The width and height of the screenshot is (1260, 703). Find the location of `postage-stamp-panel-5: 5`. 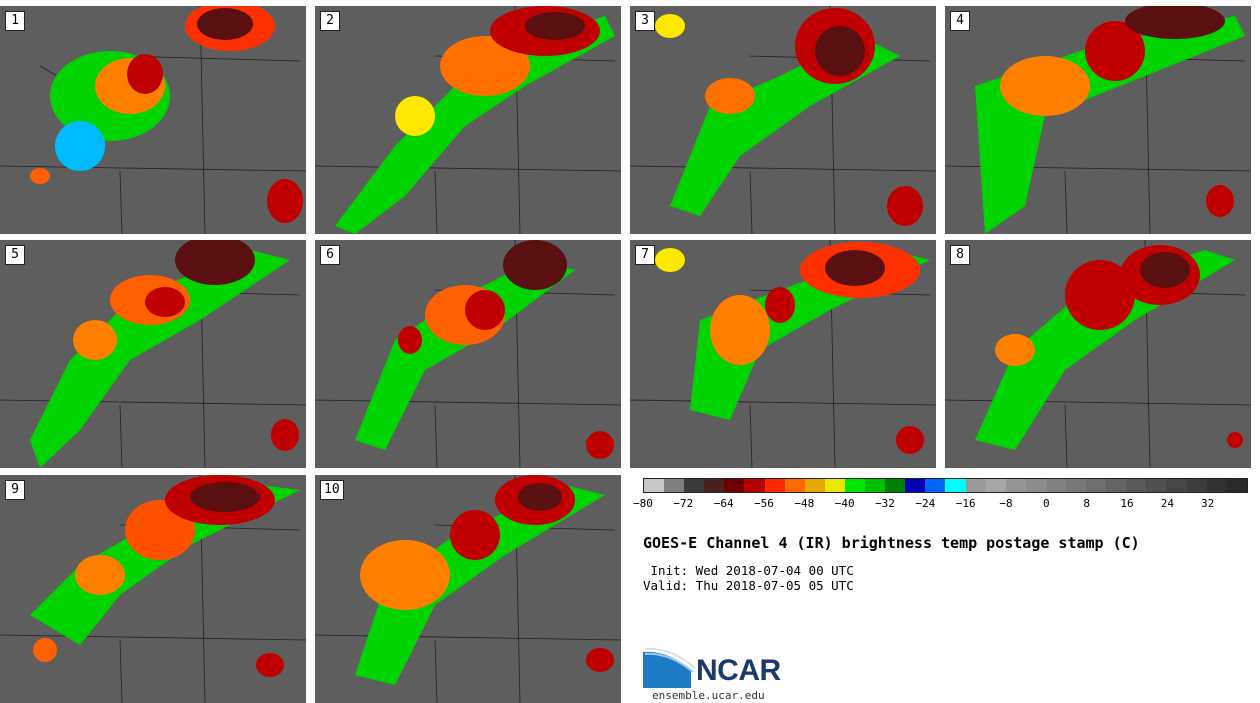

postage-stamp-panel-5: 5 is located at coordinates (153, 354).